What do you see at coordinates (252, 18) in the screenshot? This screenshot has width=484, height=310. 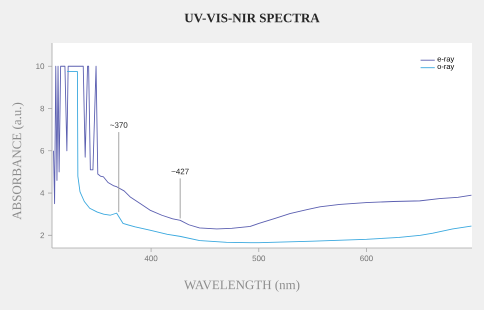 I see `chart-title: UV-VIS-NIR SPECTRA` at bounding box center [252, 18].